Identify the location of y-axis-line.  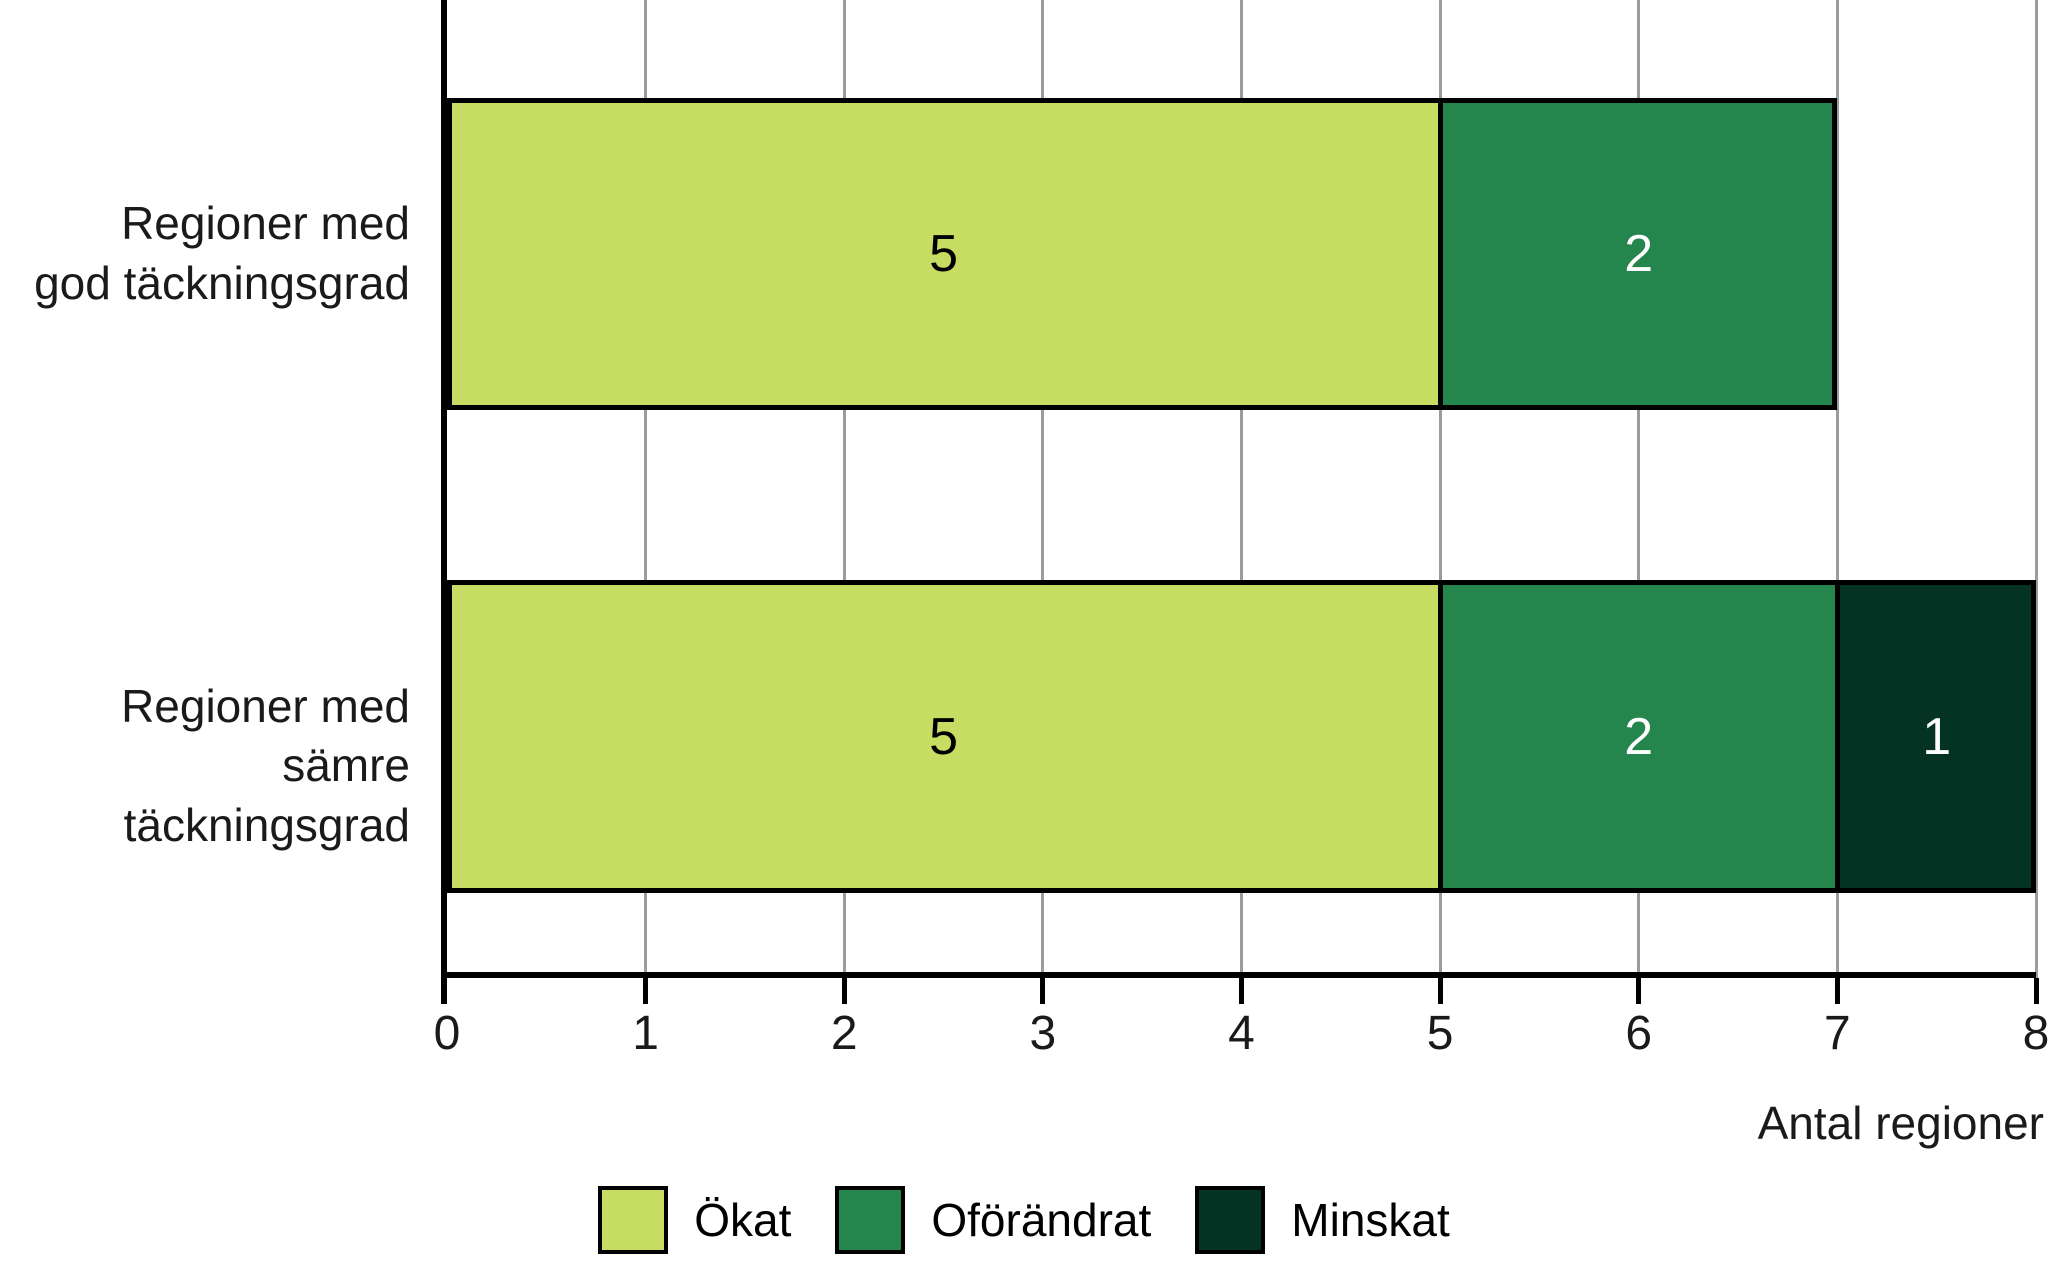
(444, 489).